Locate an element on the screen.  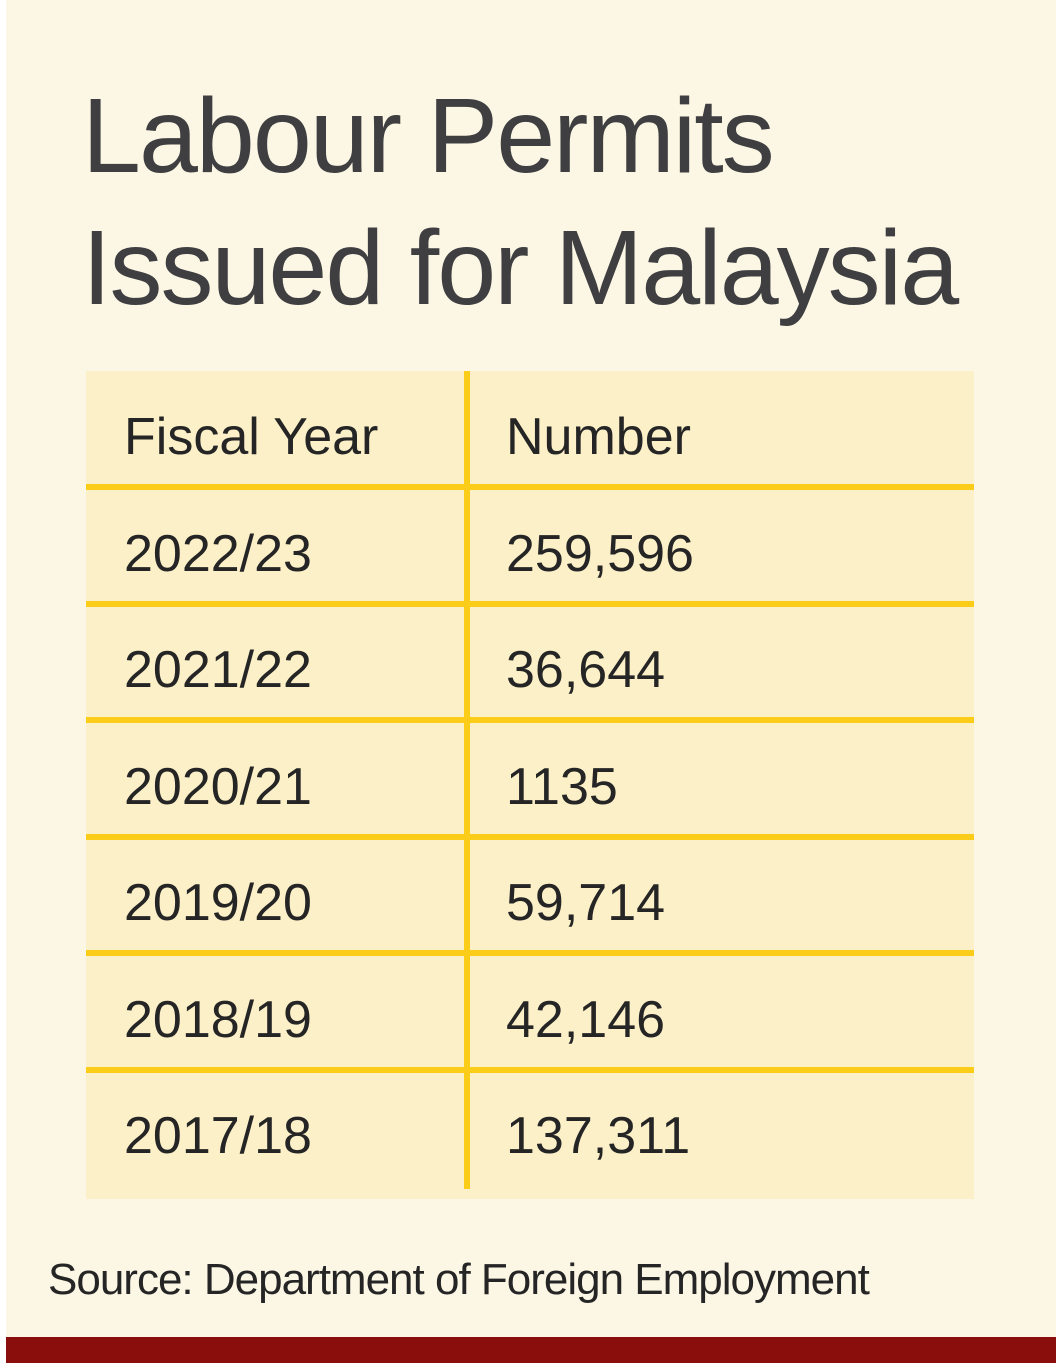
fiscal-year-cell: 2017/18 is located at coordinates (218, 1136).